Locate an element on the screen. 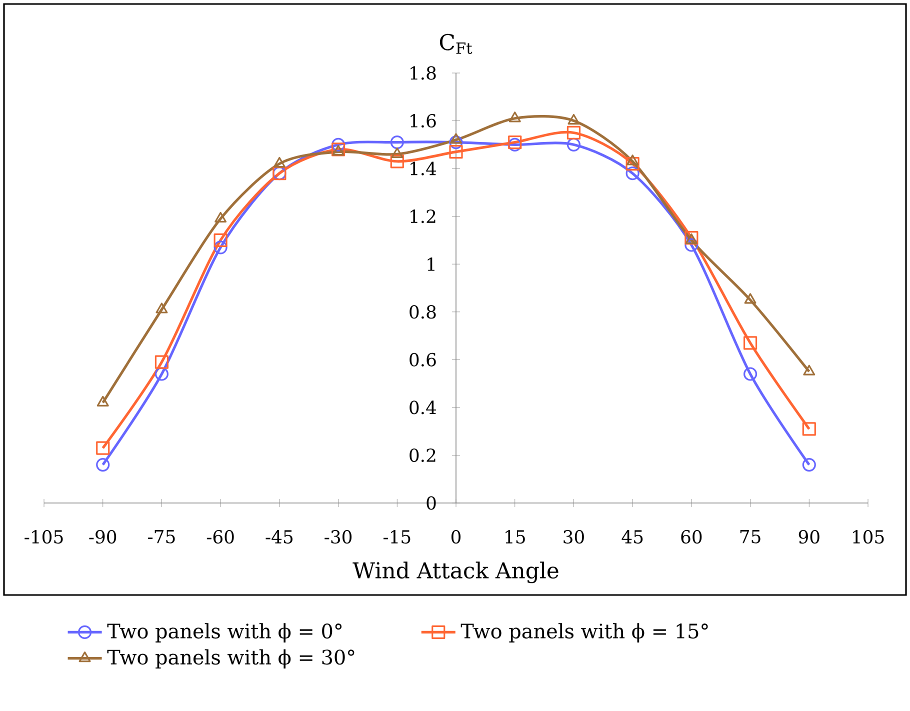  x-tick-label: 15 is located at coordinates (515, 537).